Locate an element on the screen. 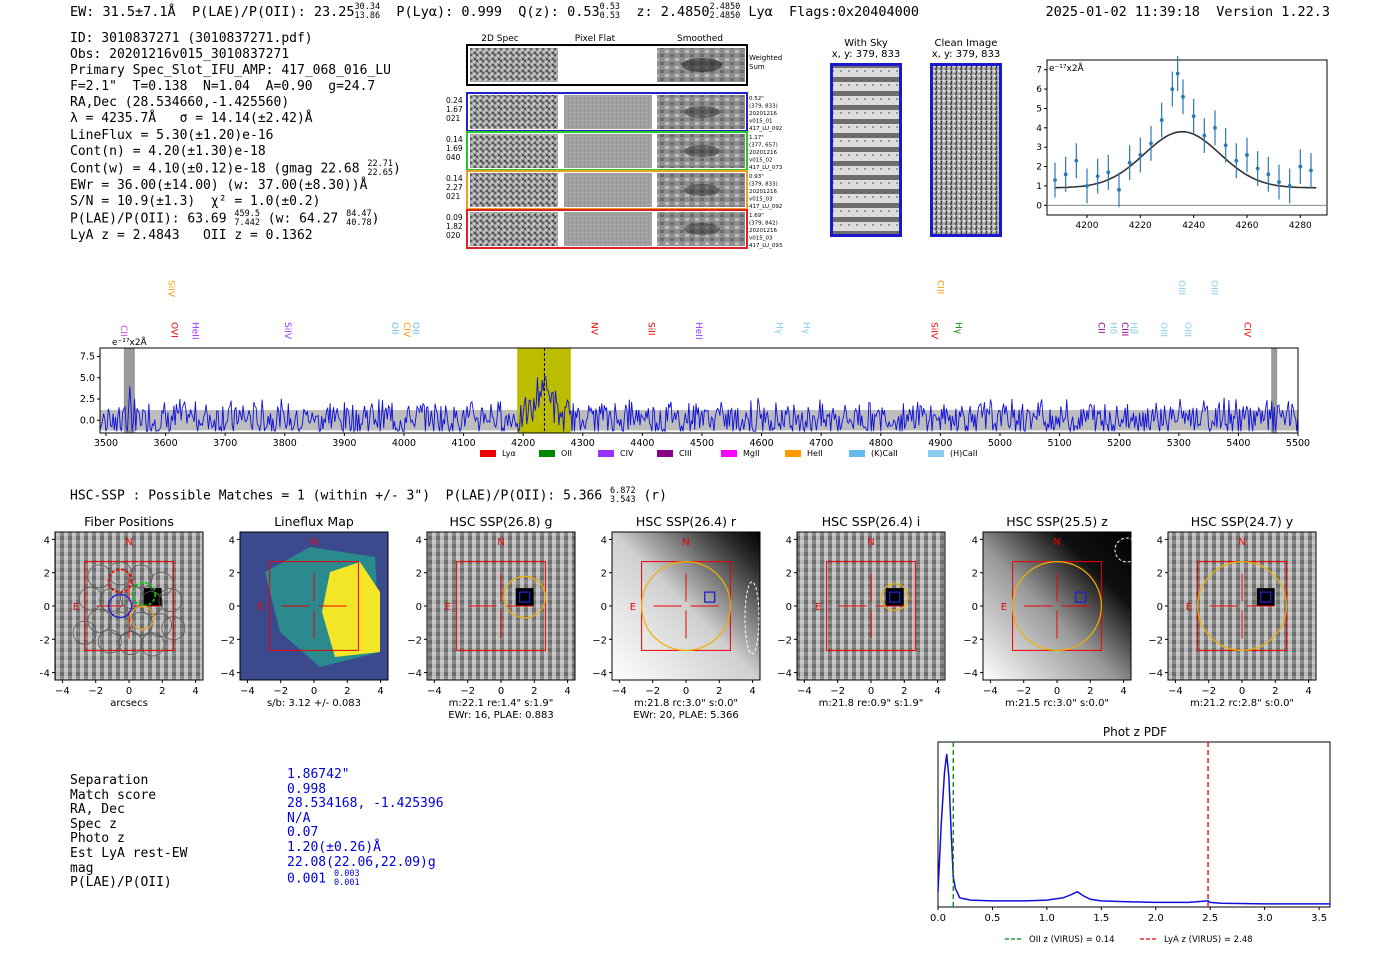 The width and height of the screenshot is (1400, 953). observation-id: Obs: 20201216v015_3010837271 is located at coordinates (180, 55).